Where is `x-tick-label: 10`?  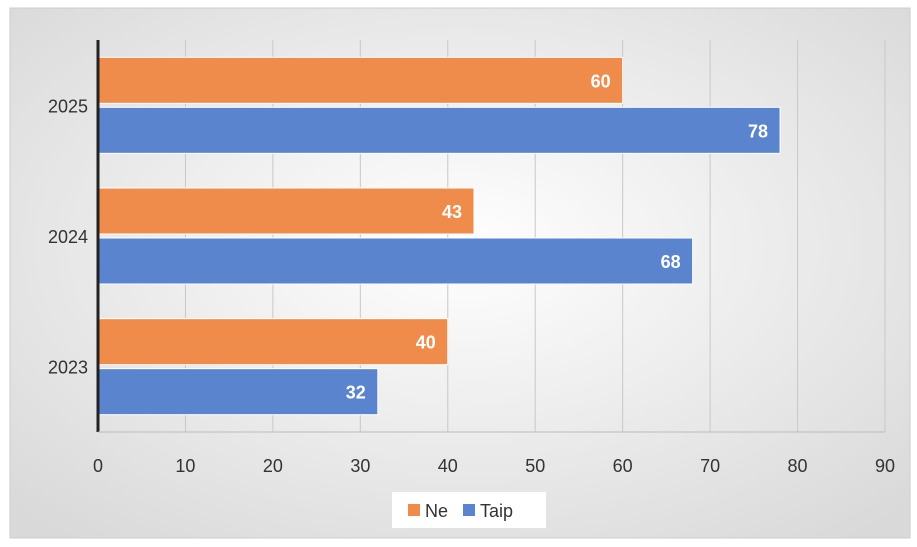
x-tick-label: 10 is located at coordinates (185, 466).